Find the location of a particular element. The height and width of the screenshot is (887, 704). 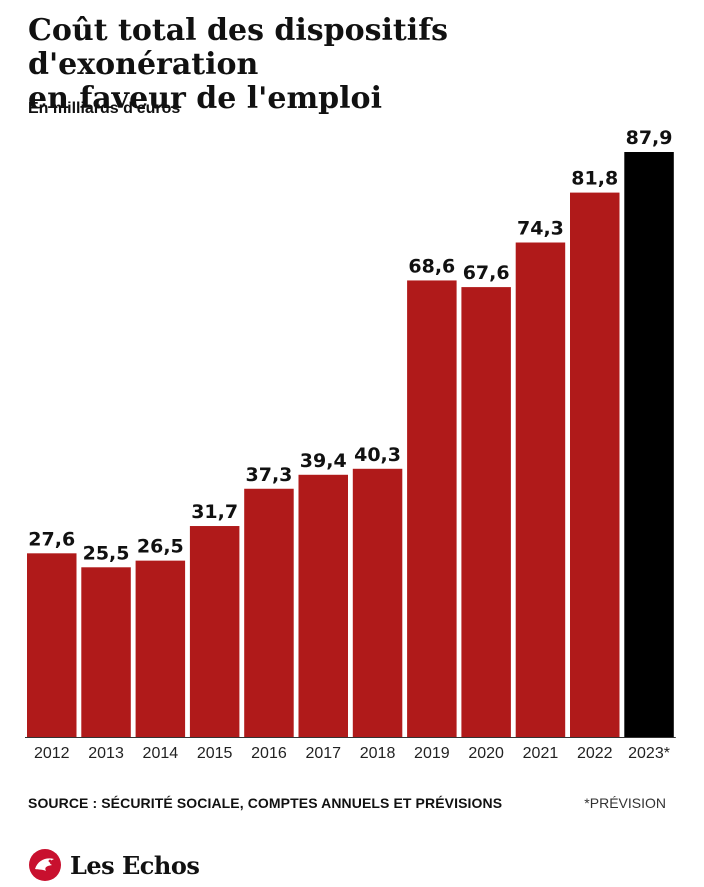

forecast-note: *PRÉVISION is located at coordinates (625, 803).